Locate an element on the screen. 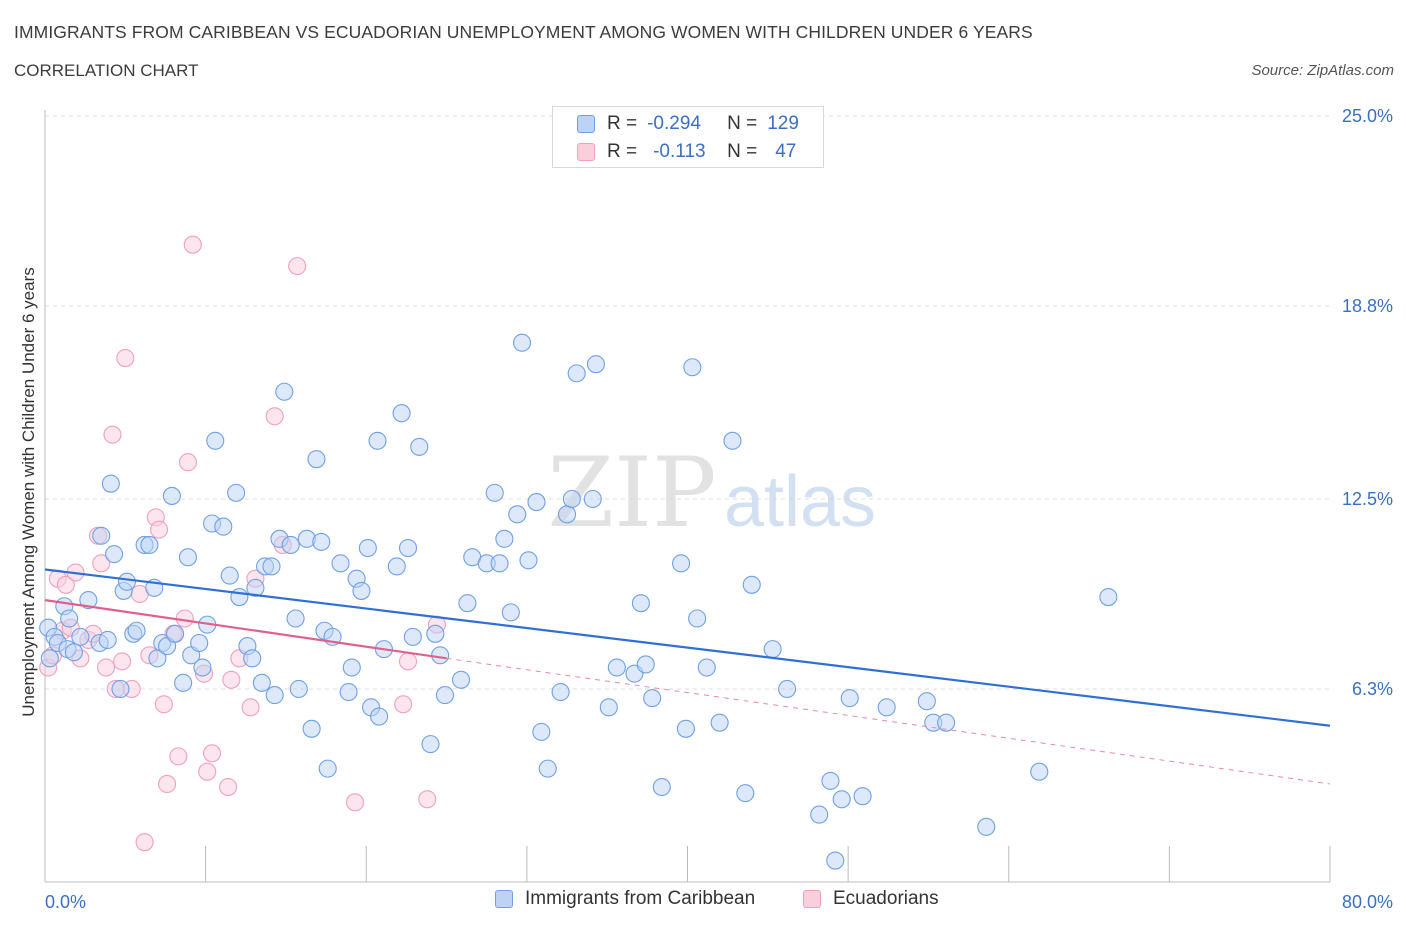 This screenshot has width=1406, height=930. watermark: ZIP atlas is located at coordinates (711, 493).